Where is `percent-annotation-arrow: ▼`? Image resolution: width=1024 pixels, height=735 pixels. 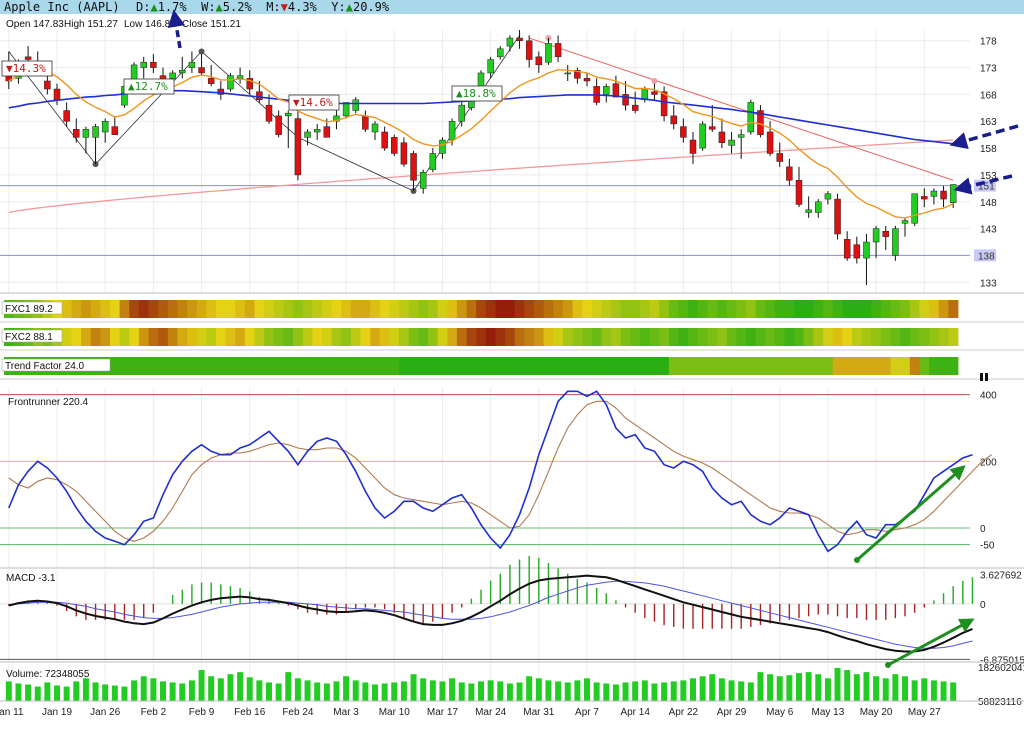 percent-annotation-arrow: ▼ is located at coordinates (9, 68).